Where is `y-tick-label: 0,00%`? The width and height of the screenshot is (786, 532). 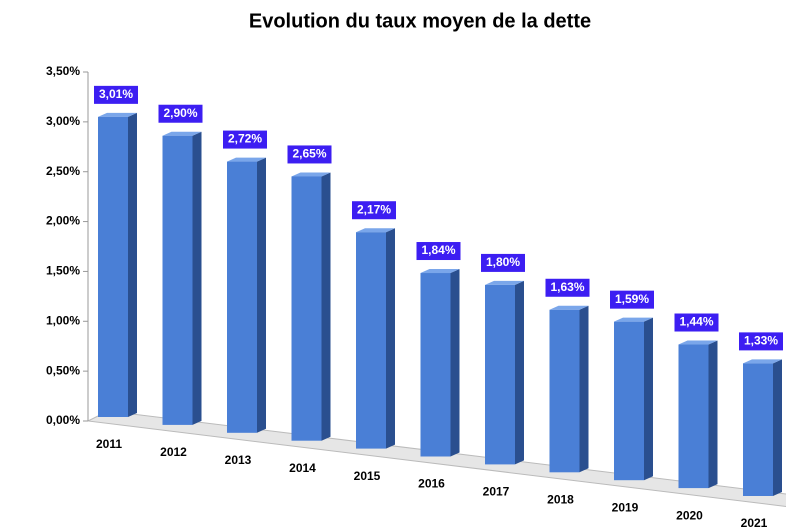 y-tick-label: 0,00% is located at coordinates (63, 420).